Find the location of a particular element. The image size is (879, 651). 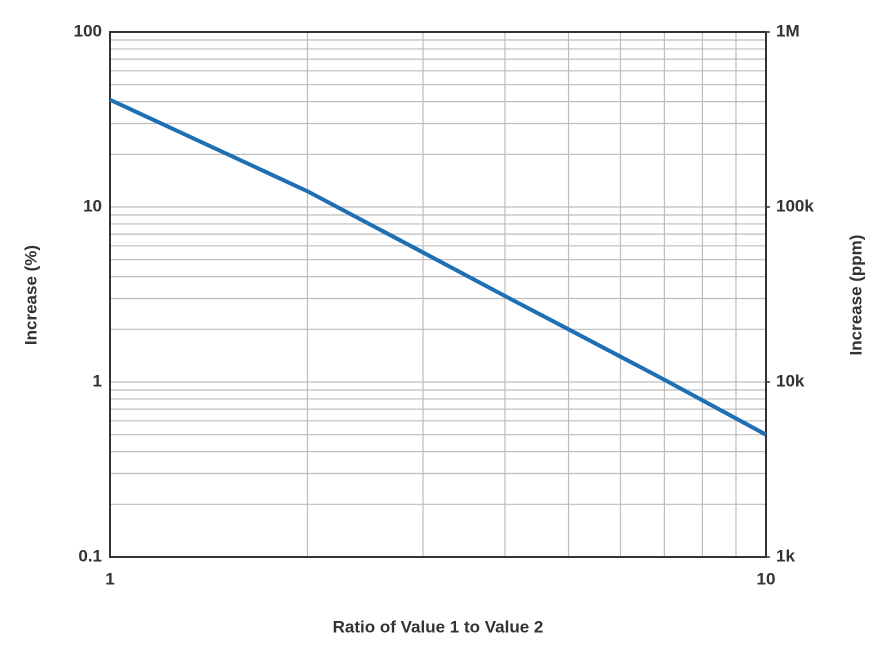

y-tick-label: 100 is located at coordinates (88, 30).